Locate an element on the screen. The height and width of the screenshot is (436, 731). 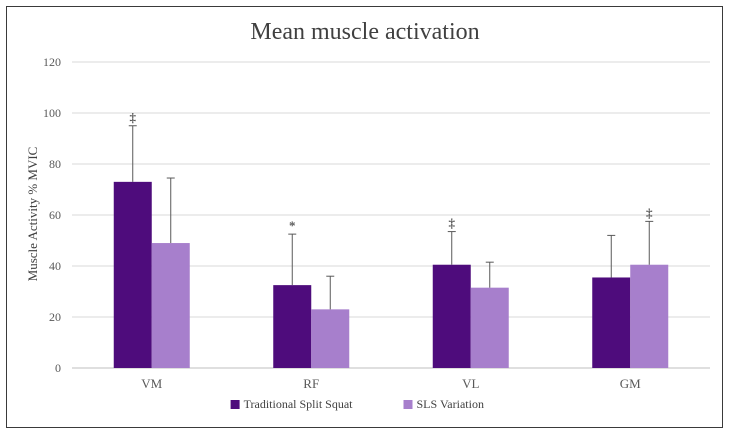
x-tick-label: RF is located at coordinates (311, 383).